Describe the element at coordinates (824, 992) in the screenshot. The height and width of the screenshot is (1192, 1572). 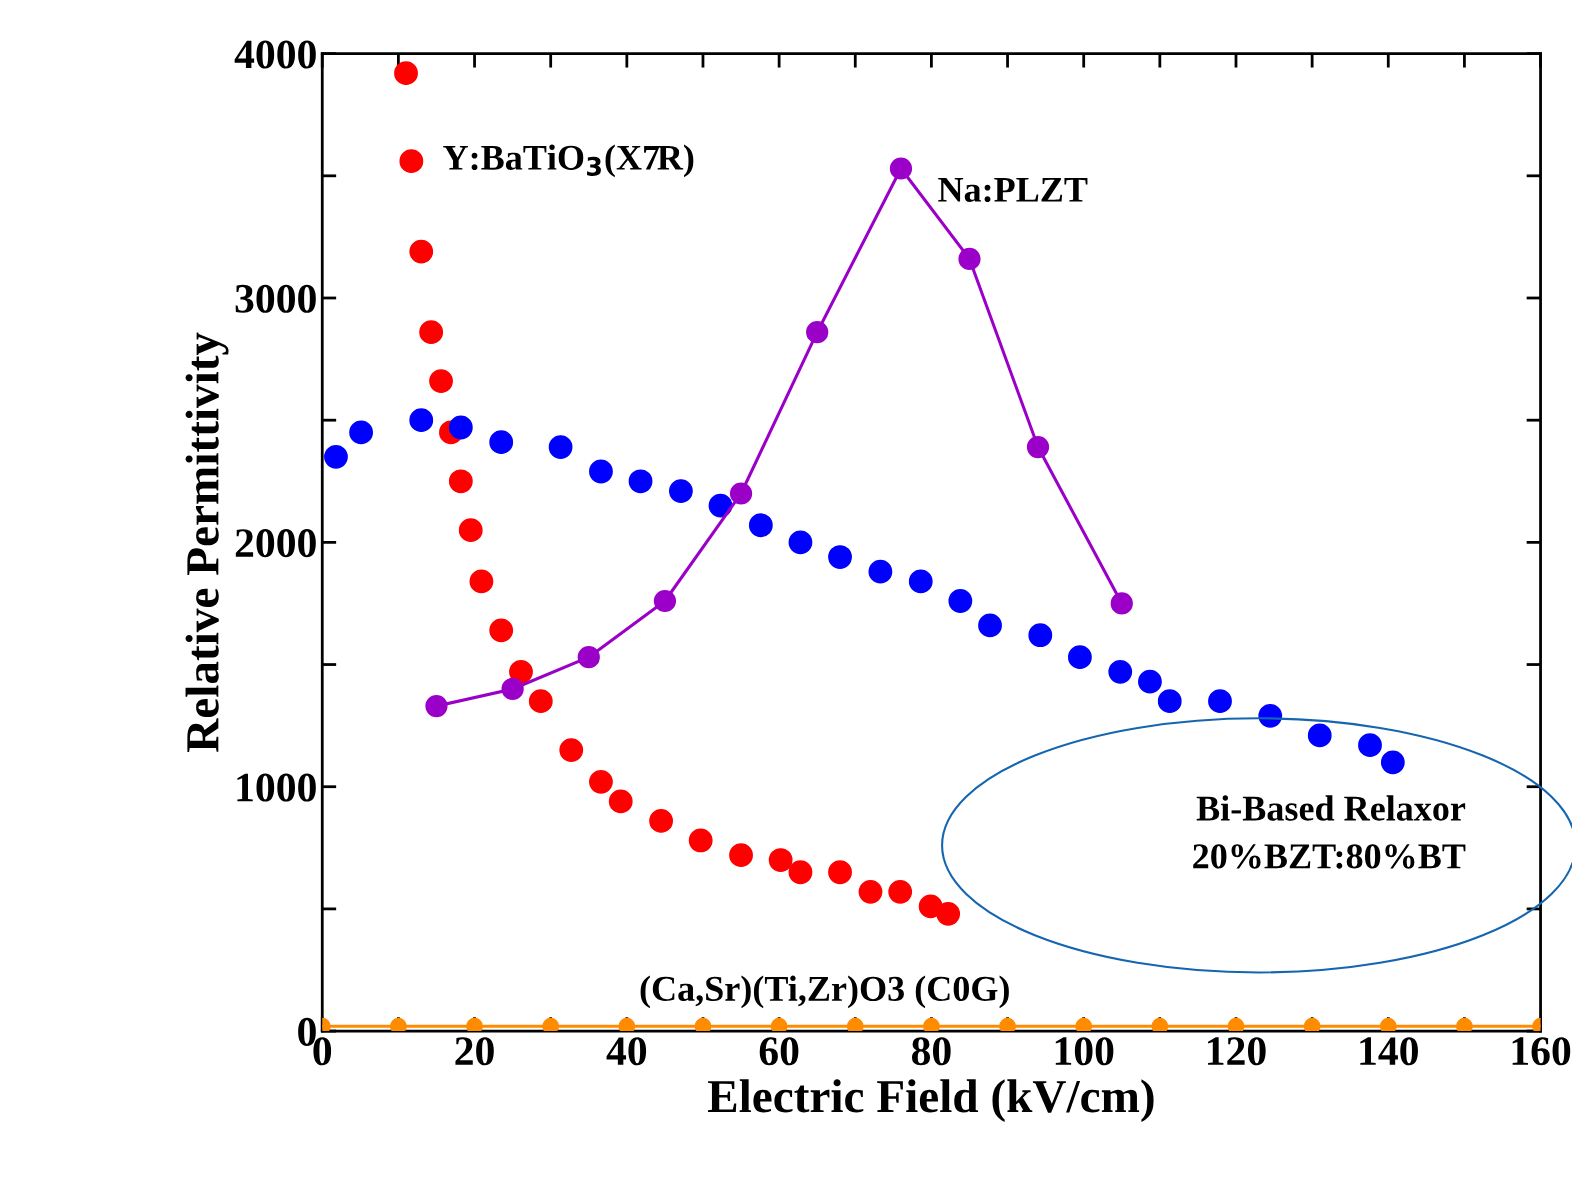
I see `series-label: (Ca,Sr)(Ti,Zr)O3 (C0G)` at that location.